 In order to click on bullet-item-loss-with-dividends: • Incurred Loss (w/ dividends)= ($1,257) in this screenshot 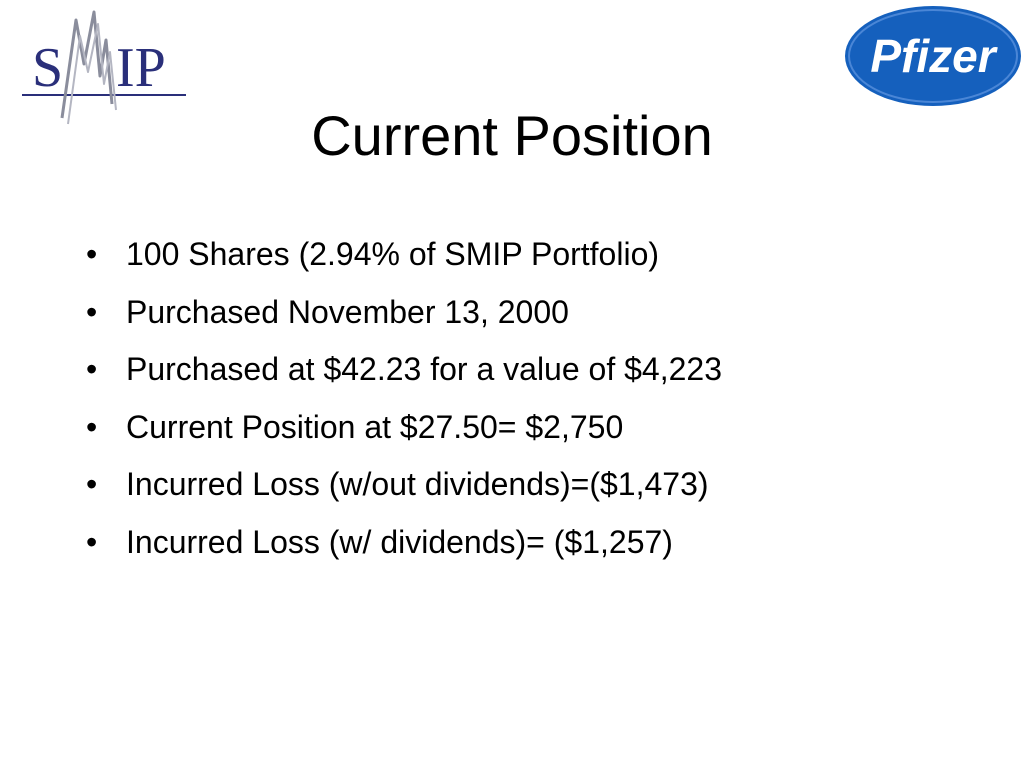, I will do `click(404, 543)`.